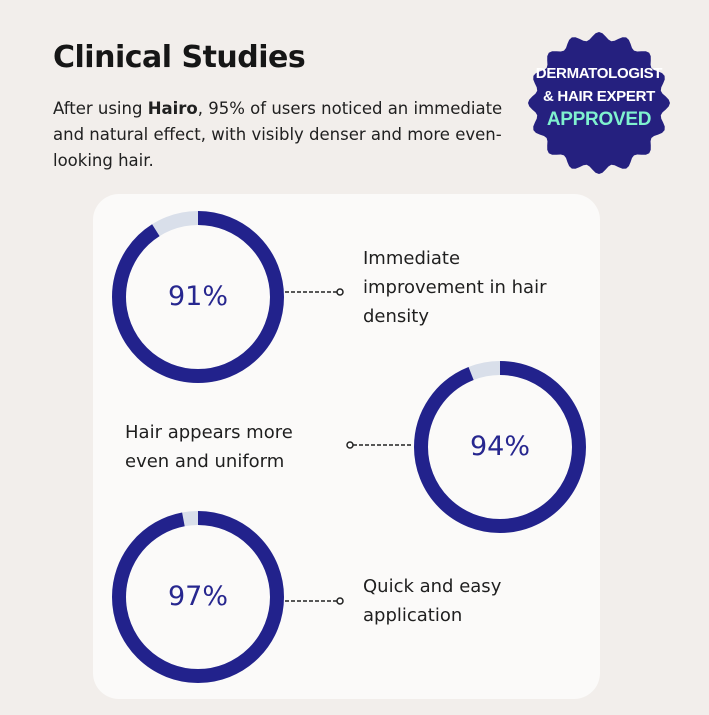  I want to click on stat-percent-2: 94%, so click(499, 446).